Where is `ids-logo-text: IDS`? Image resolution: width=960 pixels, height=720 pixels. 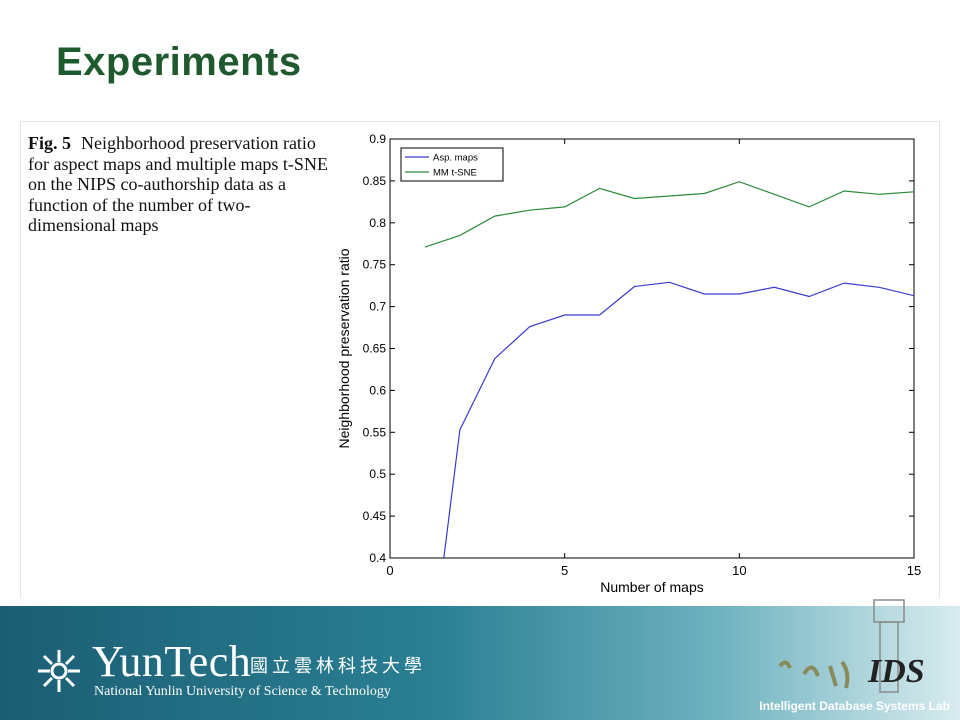 ids-logo-text: IDS is located at coordinates (896, 671).